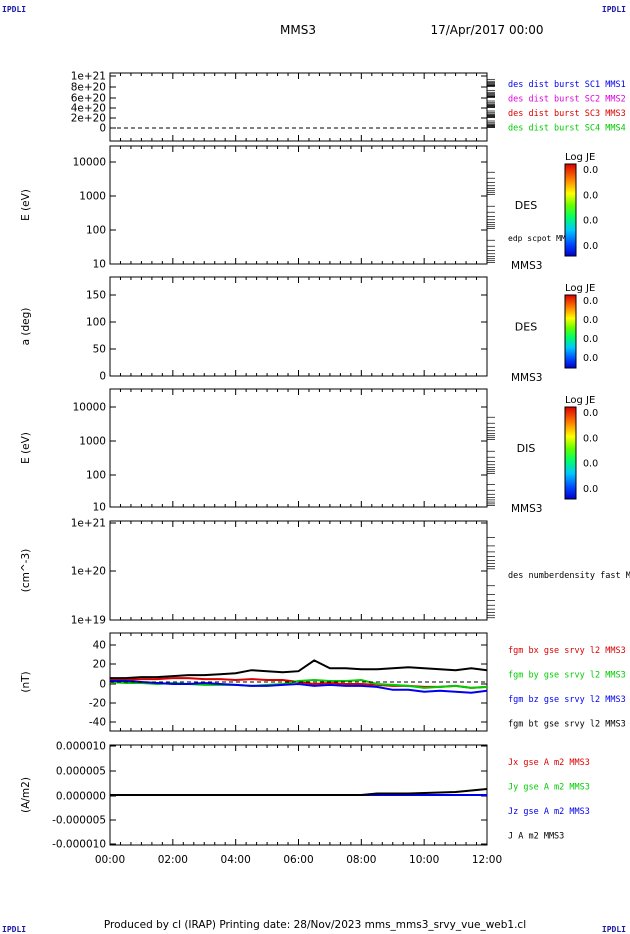 Image resolution: width=630 pixels, height=934 pixels. I want to click on legend-entry: des numberdensity fast M, so click(569, 576).